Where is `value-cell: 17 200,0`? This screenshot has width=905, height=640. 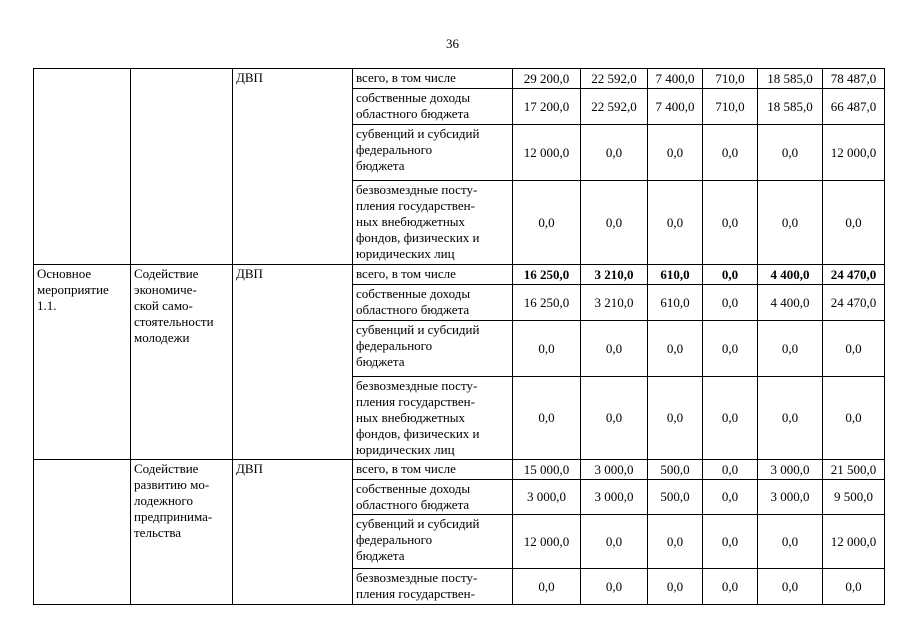 value-cell: 17 200,0 is located at coordinates (546, 106).